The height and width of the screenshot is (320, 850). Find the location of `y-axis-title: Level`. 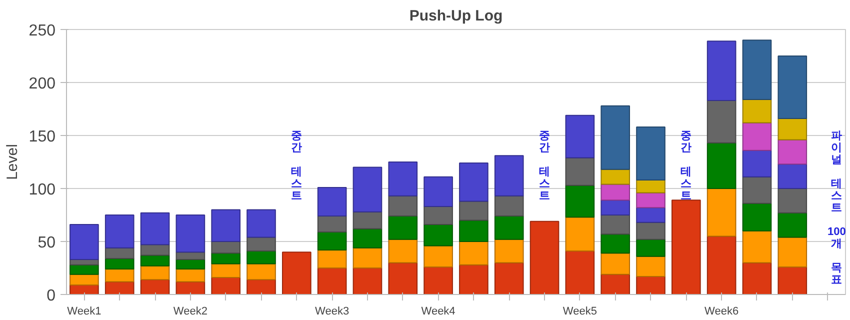

y-axis-title: Level is located at coordinates (12, 162).